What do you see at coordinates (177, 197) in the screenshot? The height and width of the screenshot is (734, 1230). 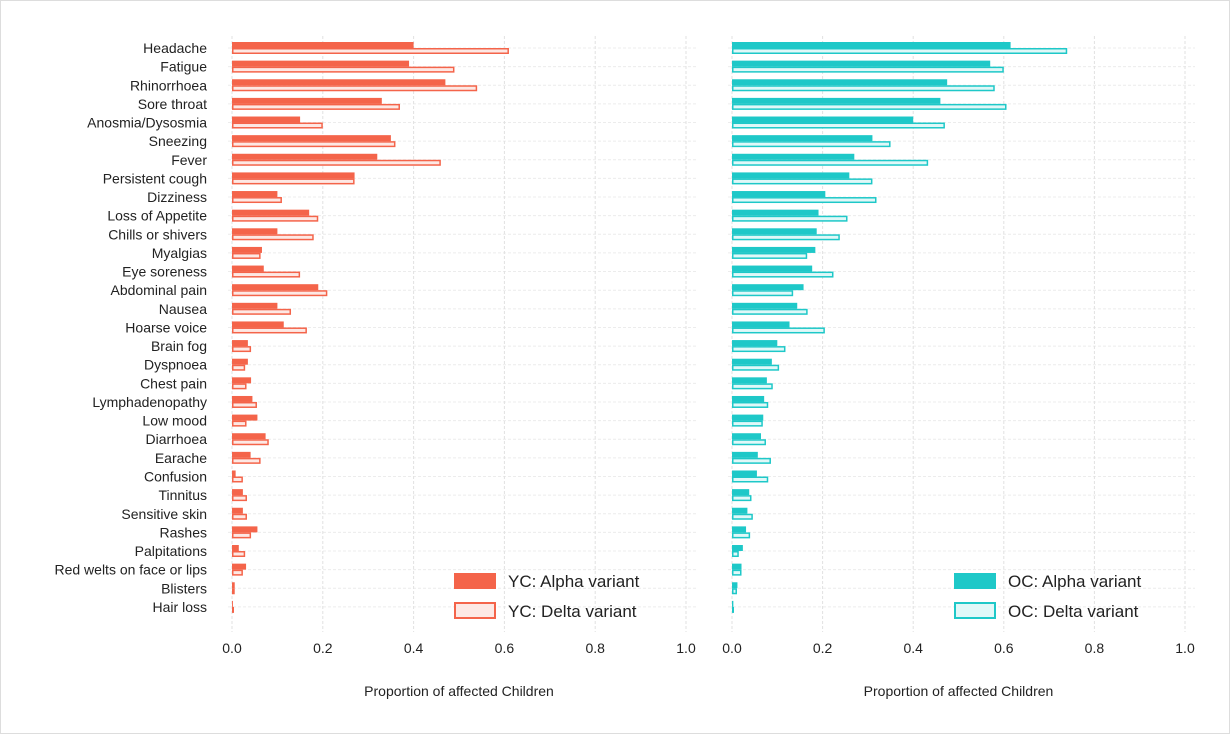 I see `category-label: Dizziness` at bounding box center [177, 197].